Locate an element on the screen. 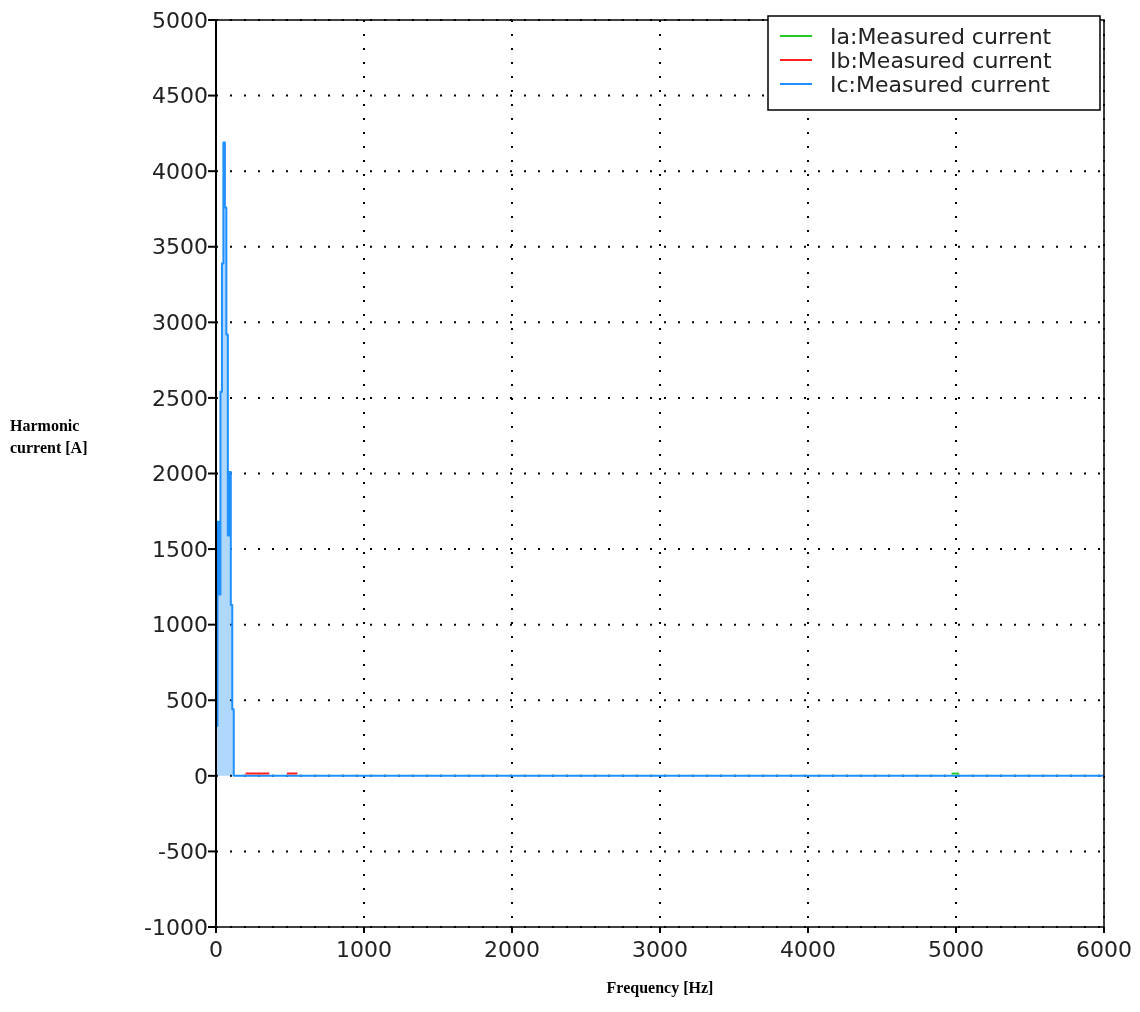 This screenshot has width=1140, height=1012. x-tick-label: 4000 is located at coordinates (808, 949).